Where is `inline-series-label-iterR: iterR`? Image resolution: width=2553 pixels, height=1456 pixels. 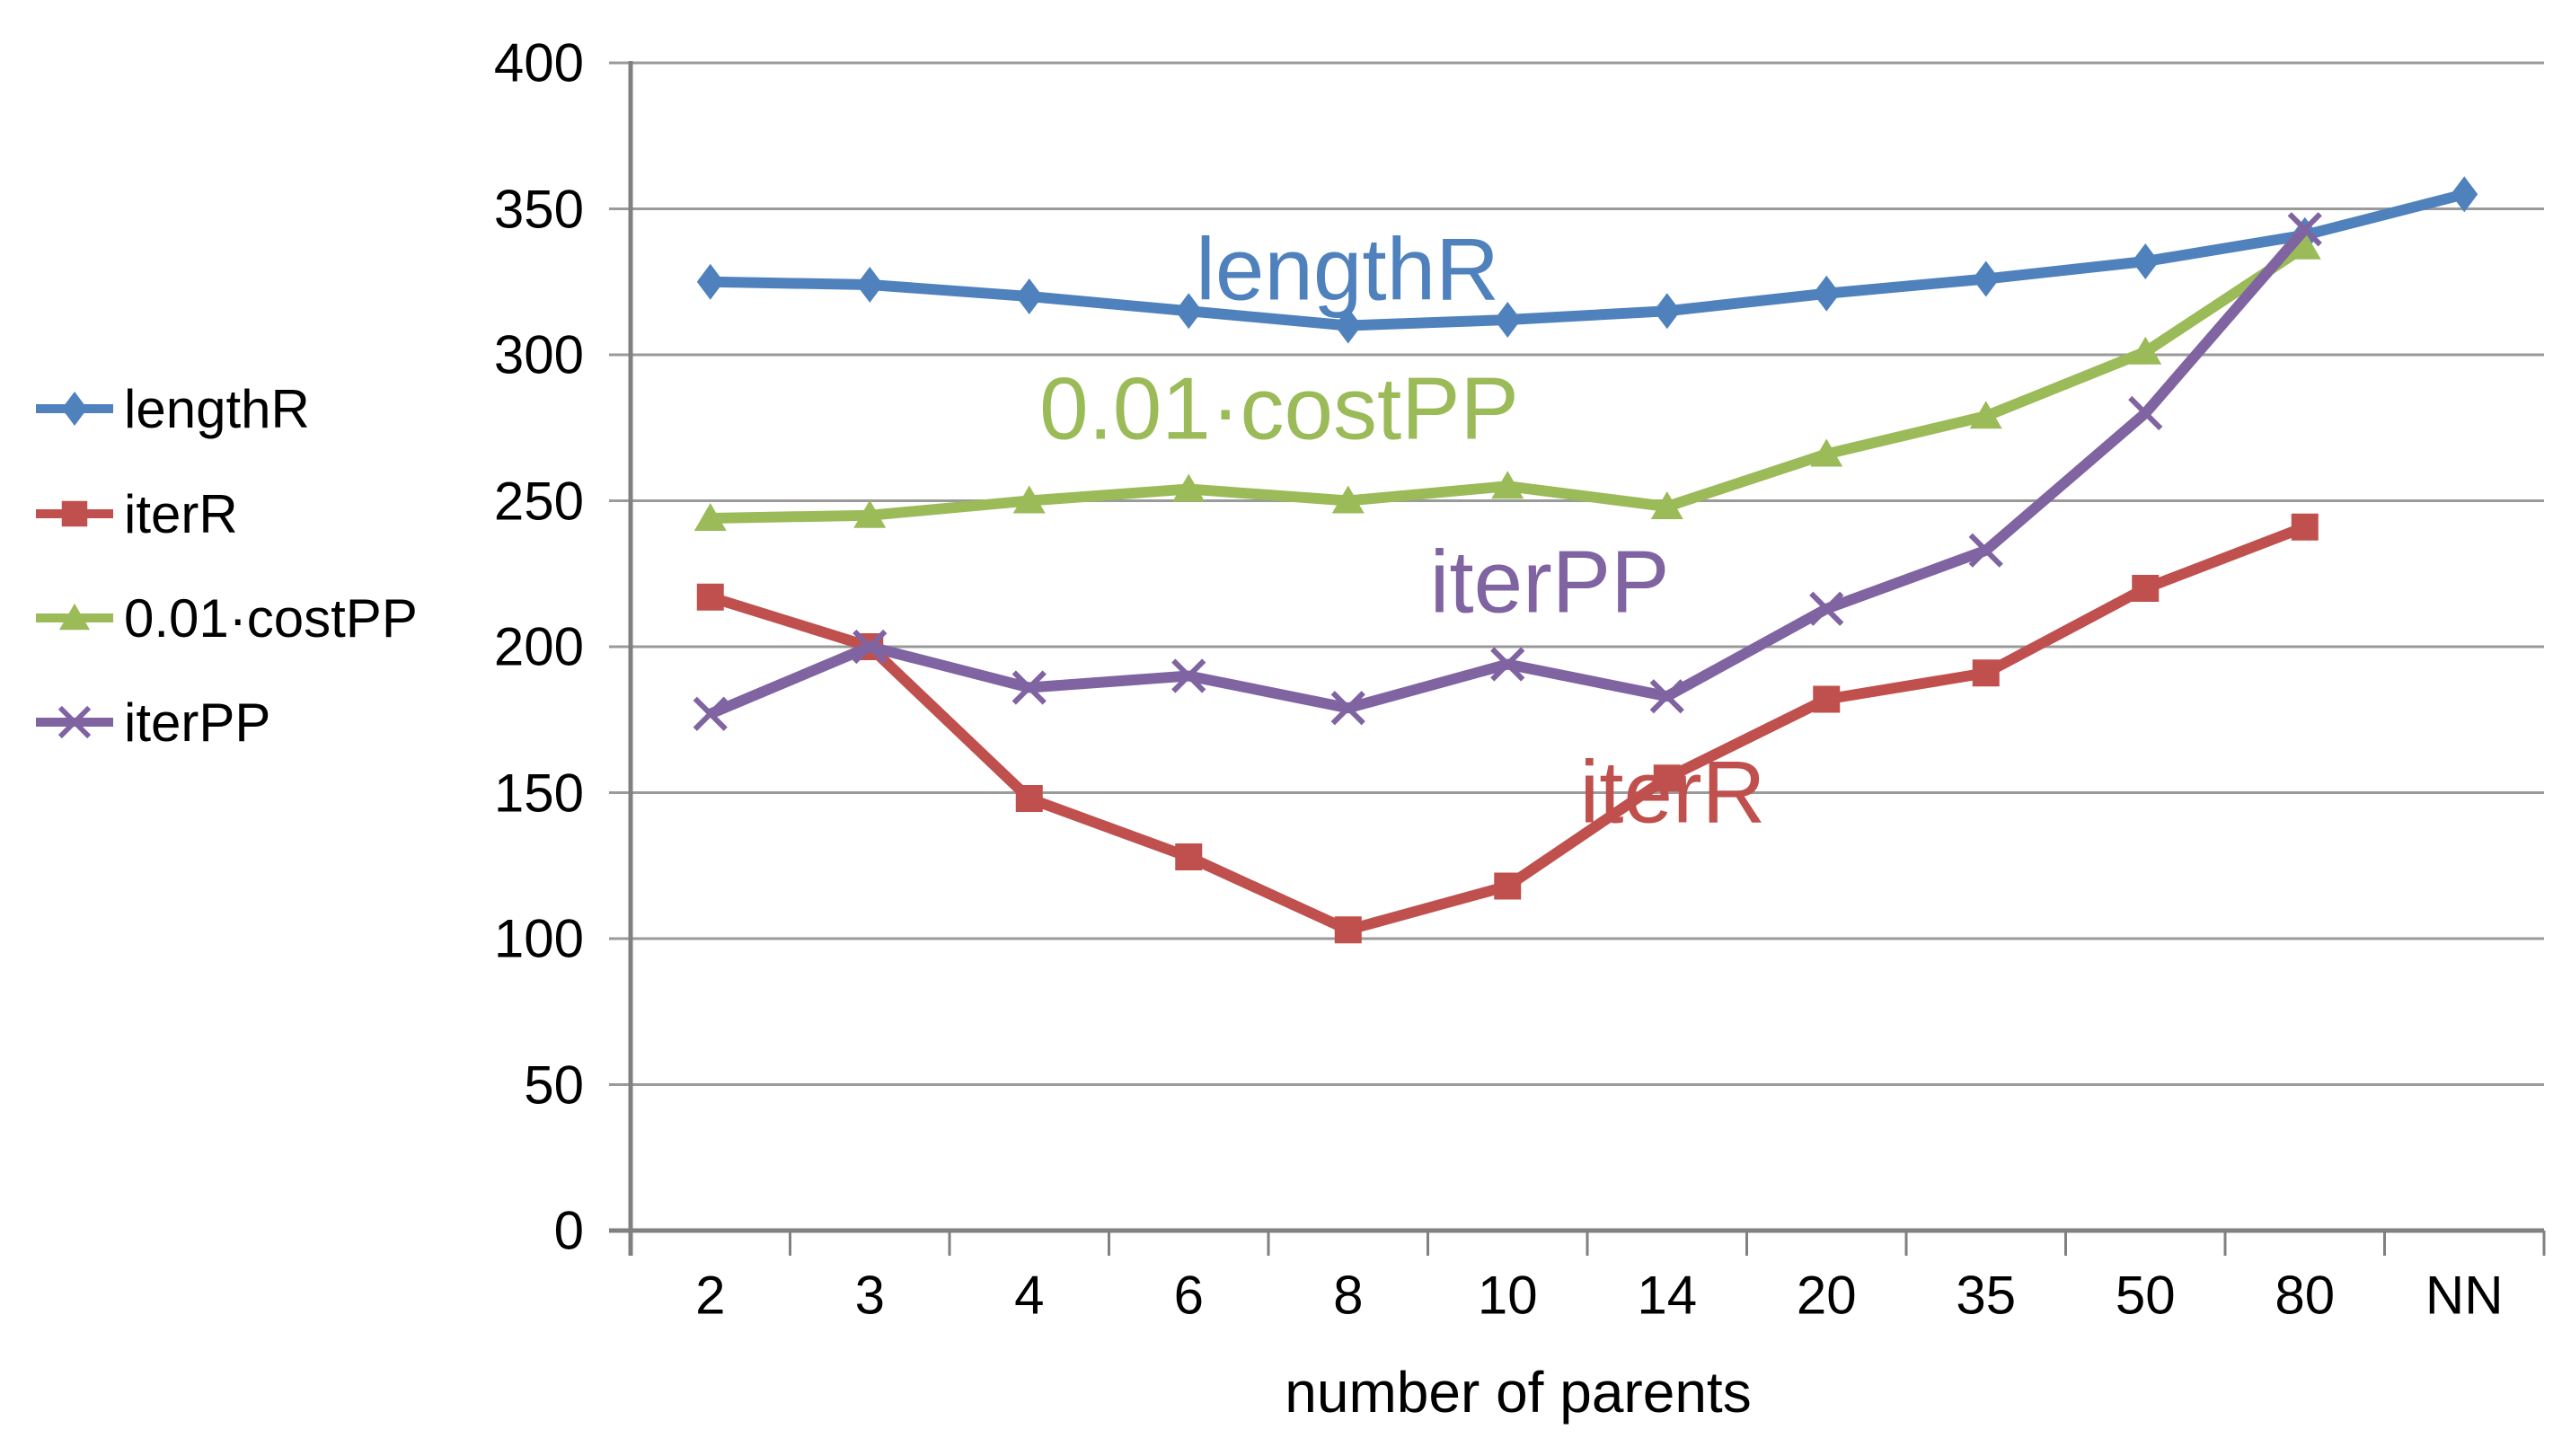 inline-series-label-iterR: iterR is located at coordinates (1672, 792).